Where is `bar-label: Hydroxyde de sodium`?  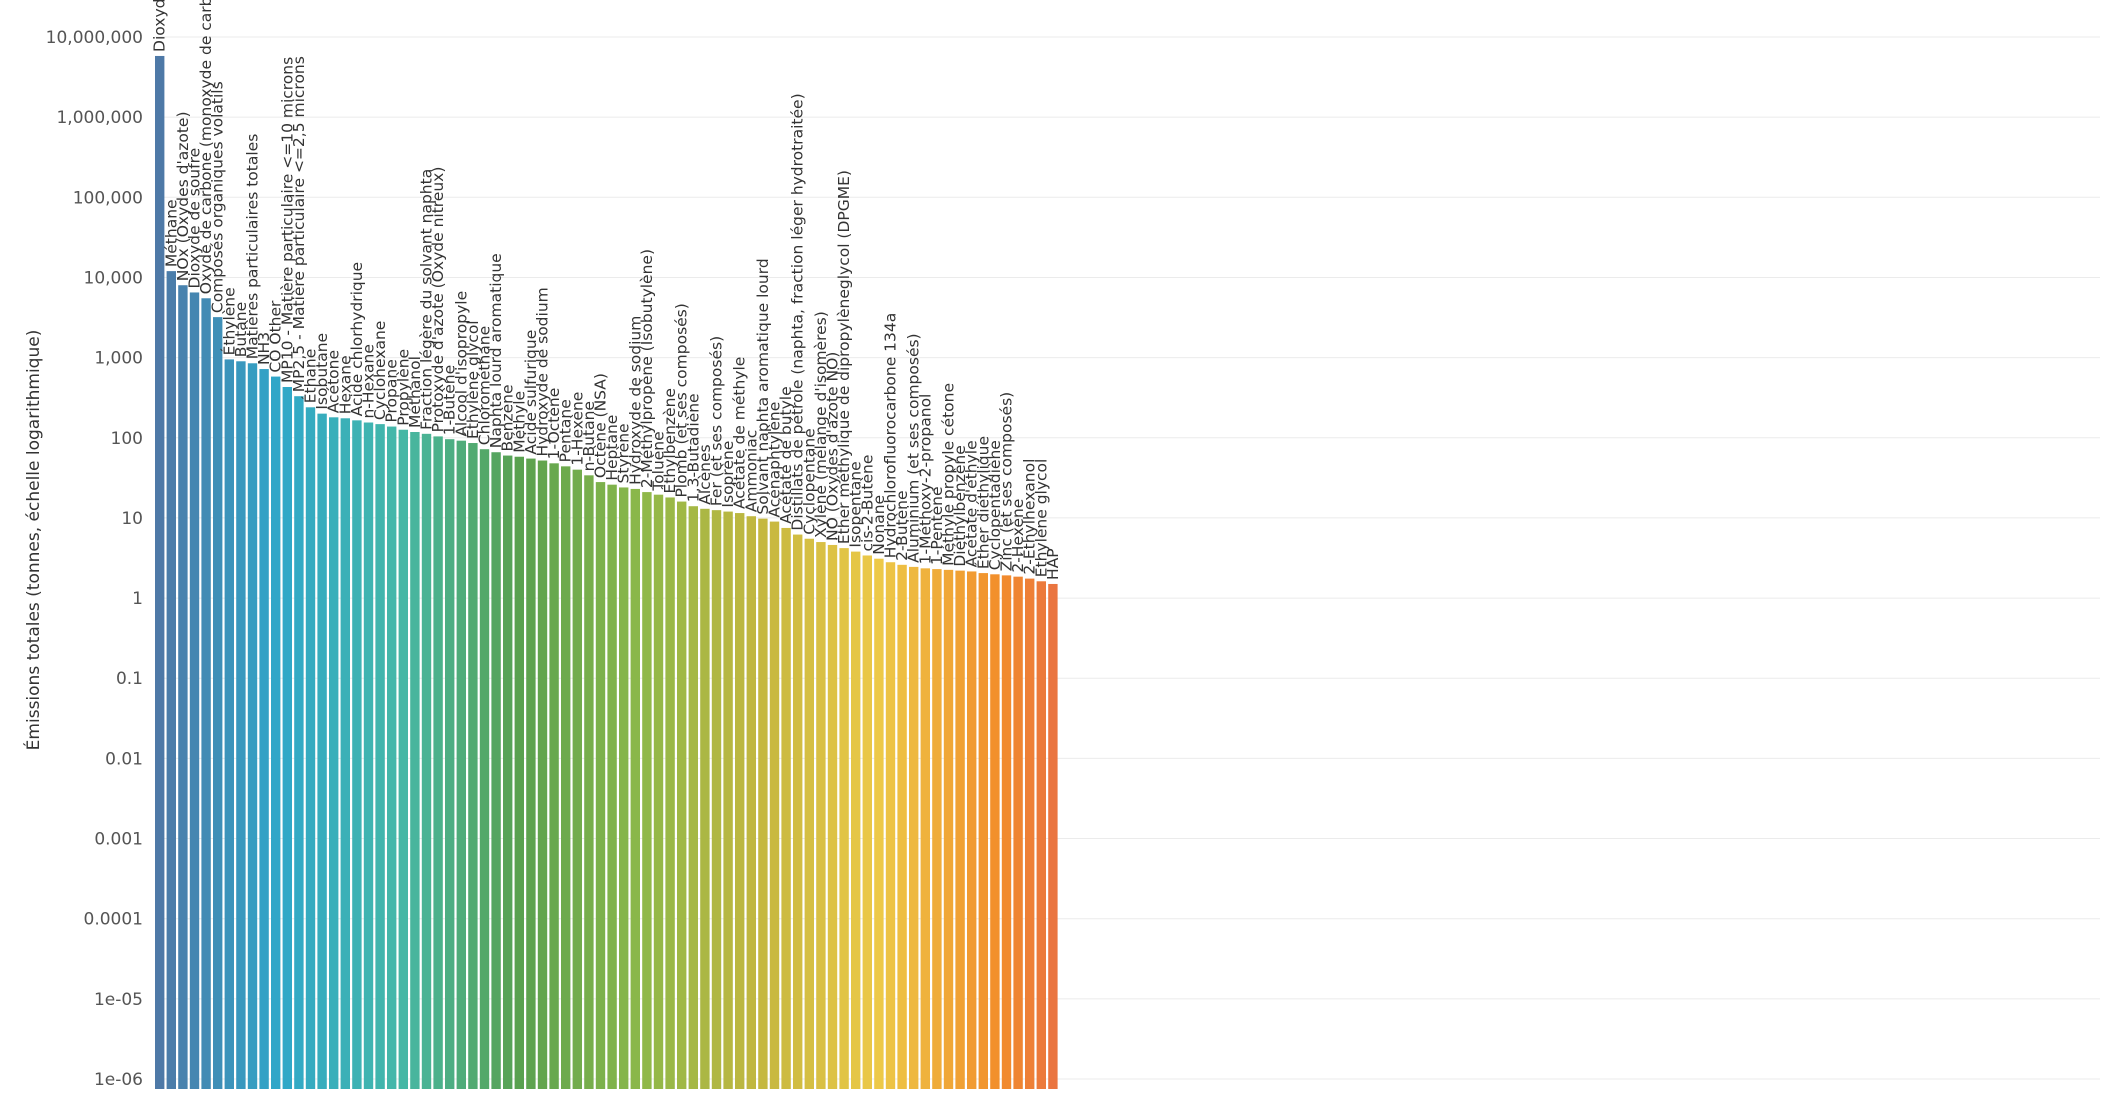
bar-label: Hydroxyde de sodium is located at coordinates (635, 400).